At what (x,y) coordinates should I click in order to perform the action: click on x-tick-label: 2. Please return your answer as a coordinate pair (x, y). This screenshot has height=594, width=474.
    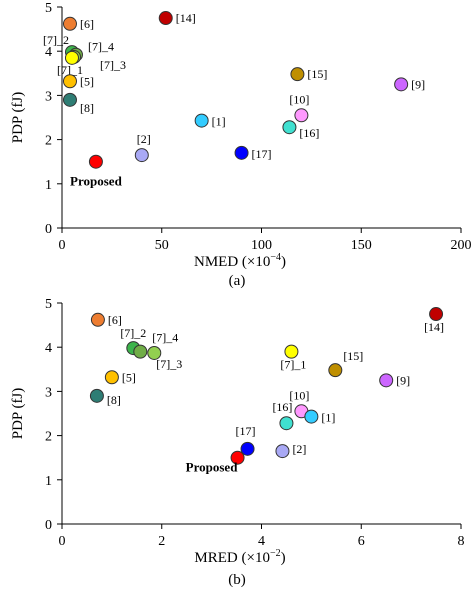
    Looking at the image, I should click on (161, 541).